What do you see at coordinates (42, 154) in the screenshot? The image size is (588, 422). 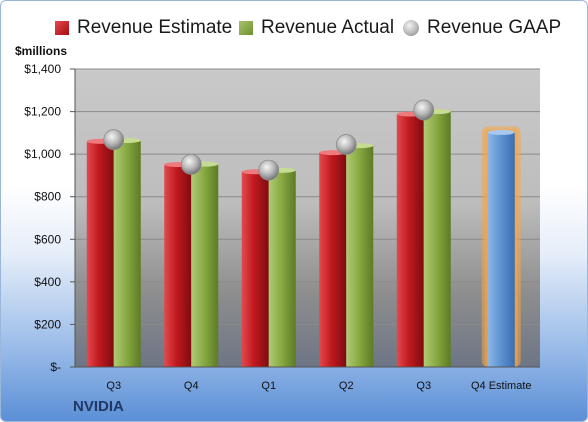 I see `y-tick-label: $1,000` at bounding box center [42, 154].